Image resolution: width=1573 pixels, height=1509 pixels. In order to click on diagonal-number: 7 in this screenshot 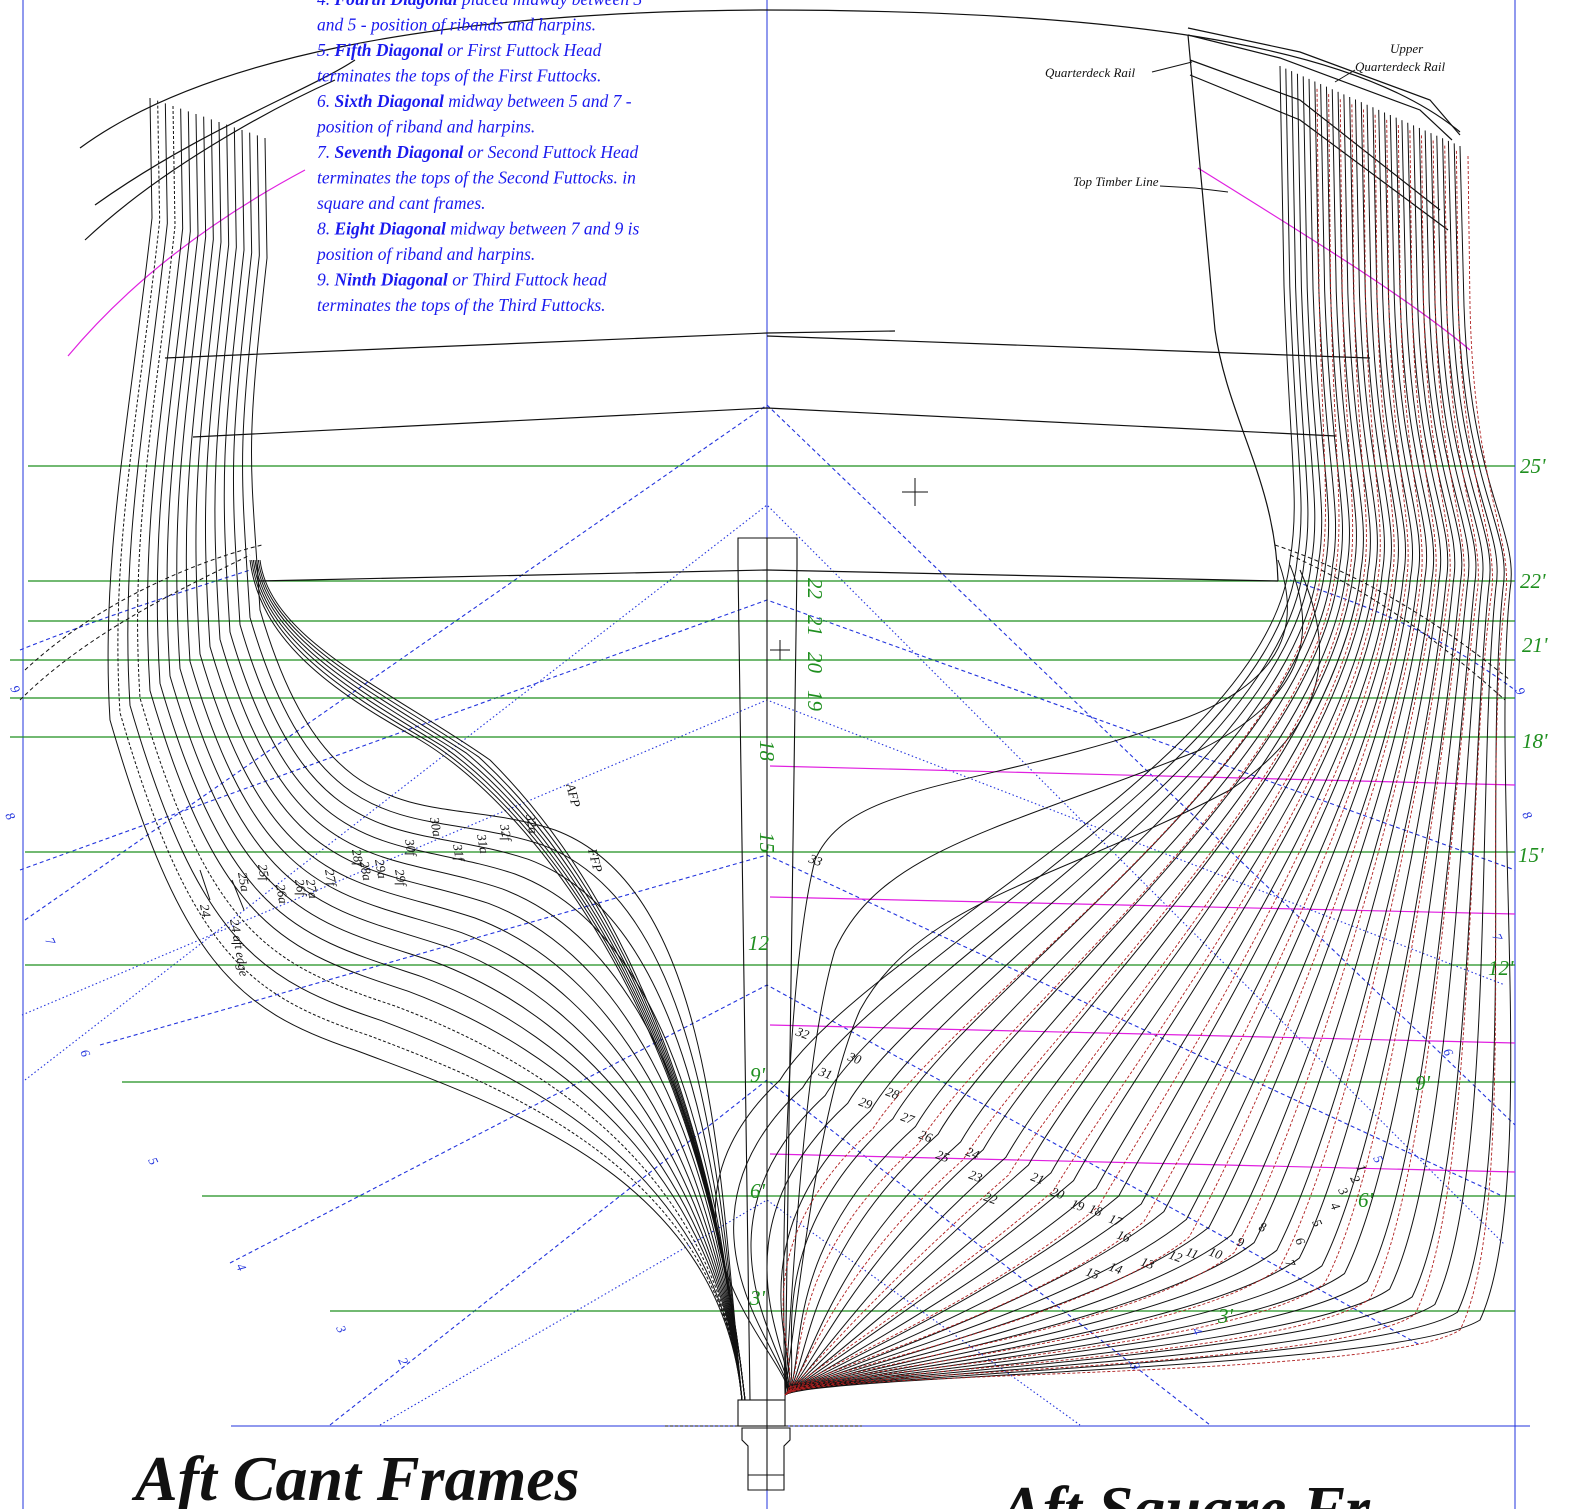, I will do `click(1497, 937)`.